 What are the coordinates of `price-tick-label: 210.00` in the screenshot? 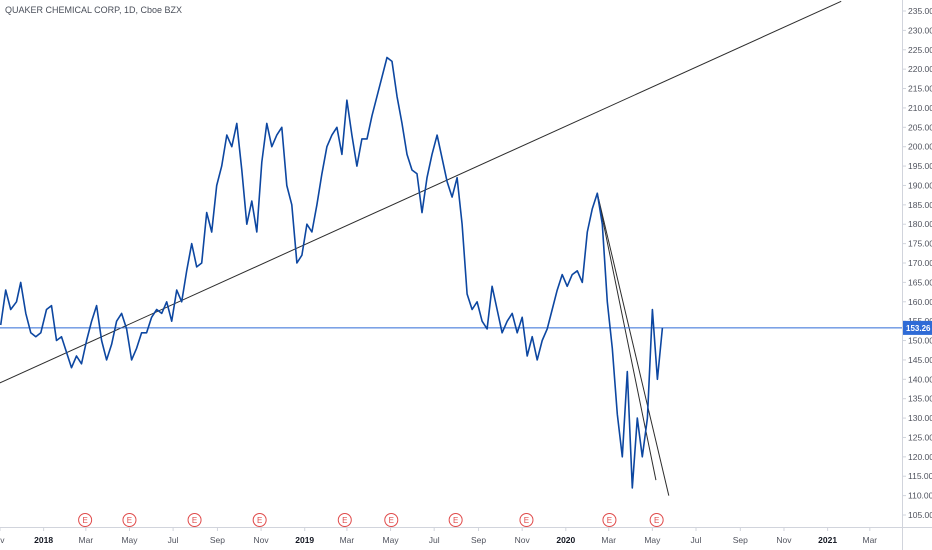 It's located at (920, 108).